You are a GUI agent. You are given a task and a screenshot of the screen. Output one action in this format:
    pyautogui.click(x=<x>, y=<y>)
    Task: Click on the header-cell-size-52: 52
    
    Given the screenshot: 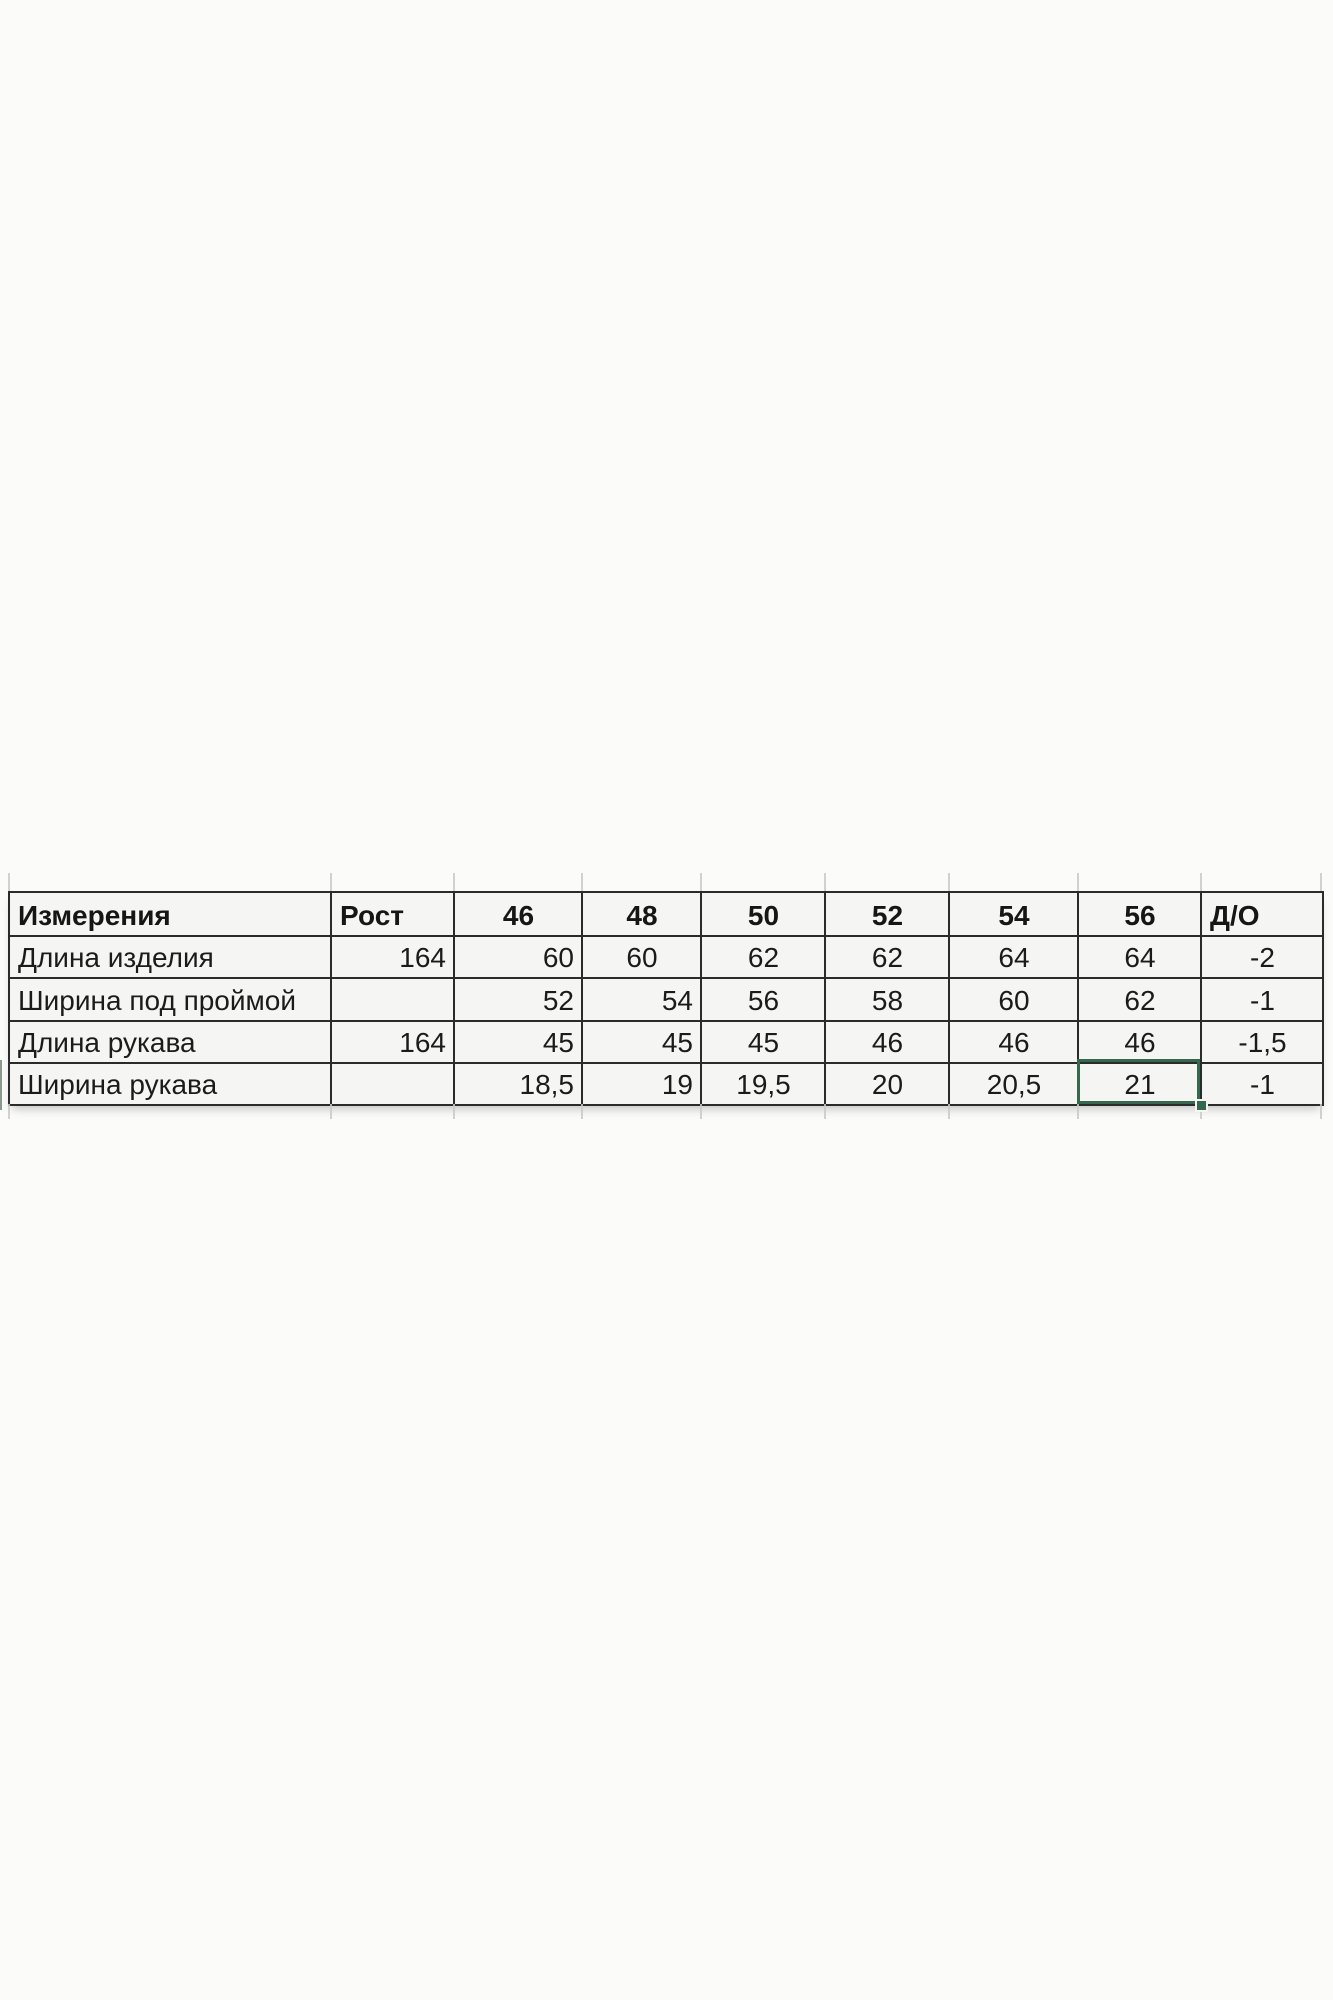 What is the action you would take?
    pyautogui.click(x=887, y=914)
    